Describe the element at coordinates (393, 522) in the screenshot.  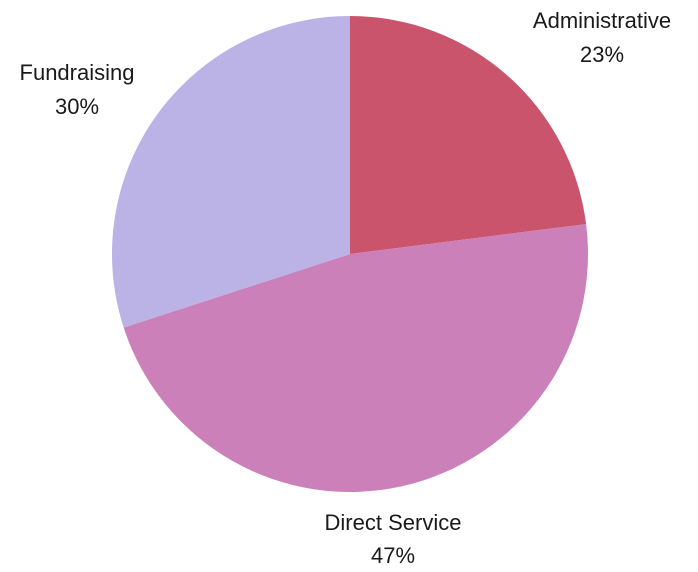
I see `slice-category-label-direct-service: Direct Service` at that location.